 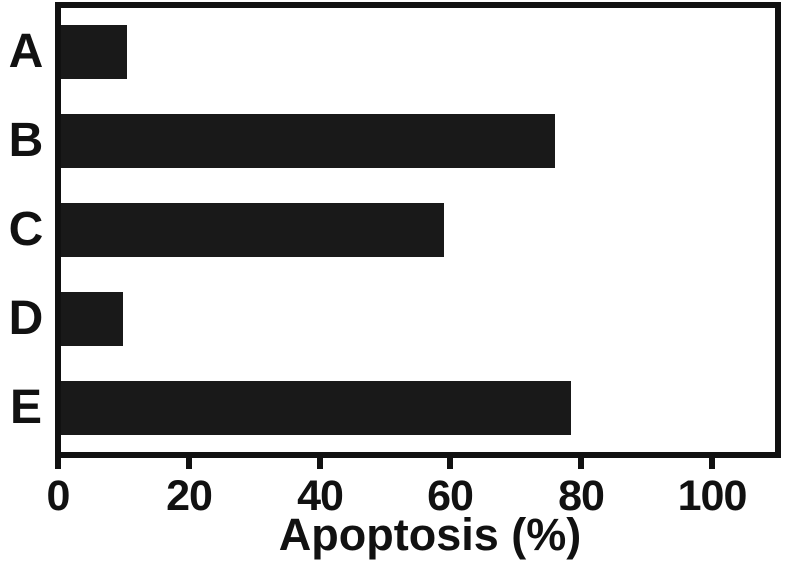 I want to click on category-label-D: D, so click(x=26, y=318).